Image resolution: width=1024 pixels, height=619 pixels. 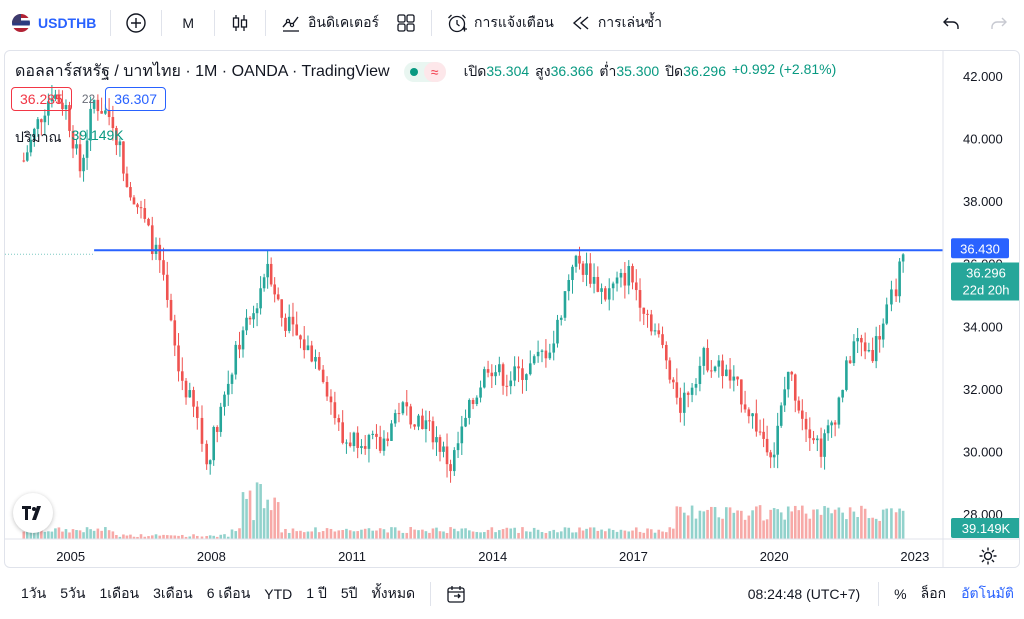 What do you see at coordinates (500, 23) in the screenshot?
I see `alerts-button: การแจ้งเตือน` at bounding box center [500, 23].